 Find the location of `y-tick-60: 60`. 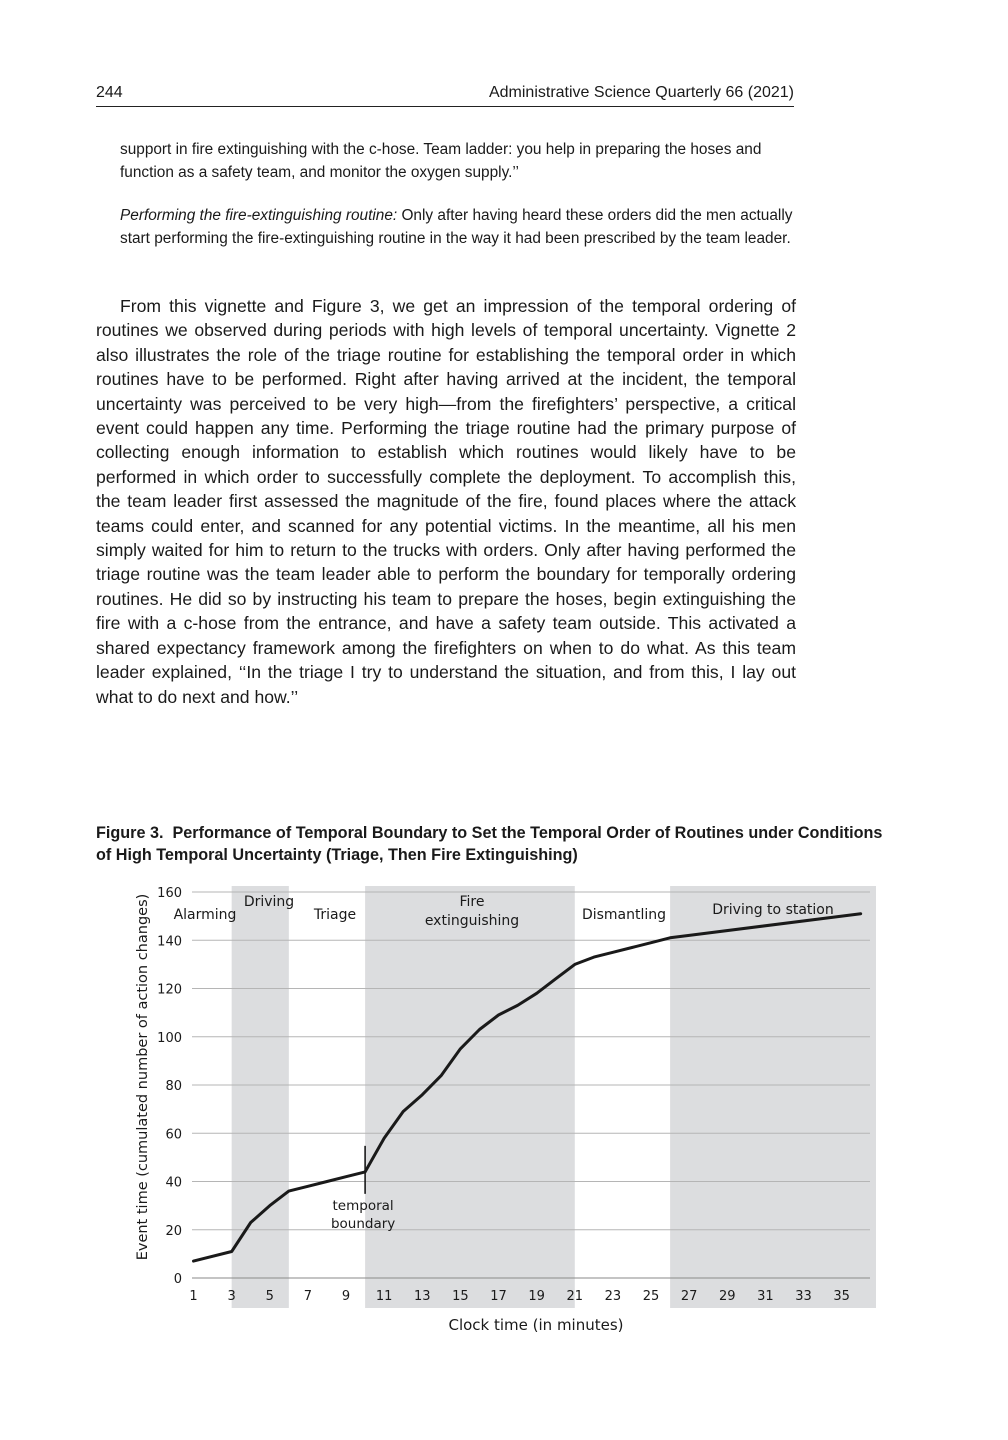

y-tick-60: 60 is located at coordinates (173, 1134).